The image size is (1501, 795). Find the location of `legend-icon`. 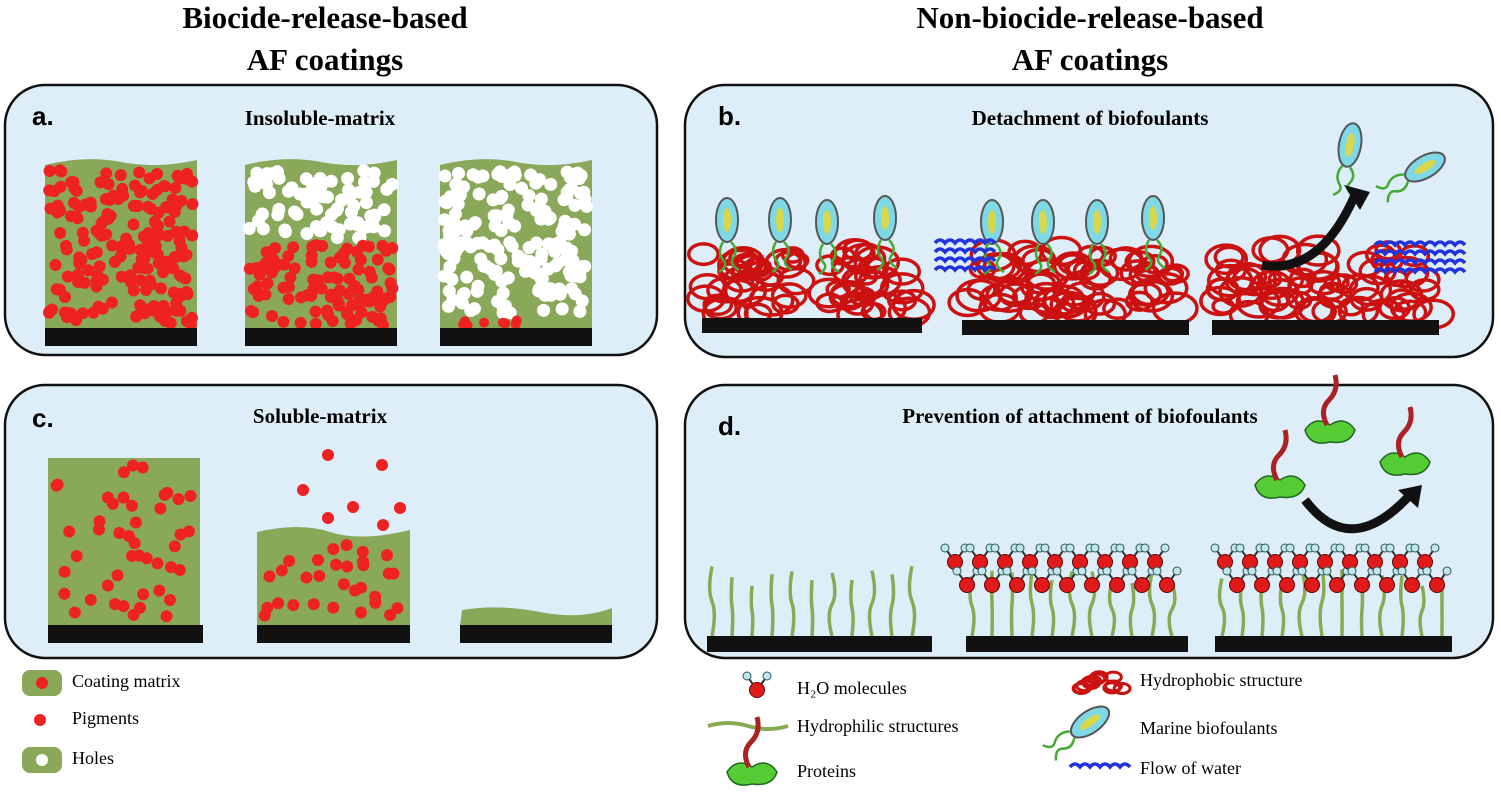

legend-icon is located at coordinates (1090, 682).